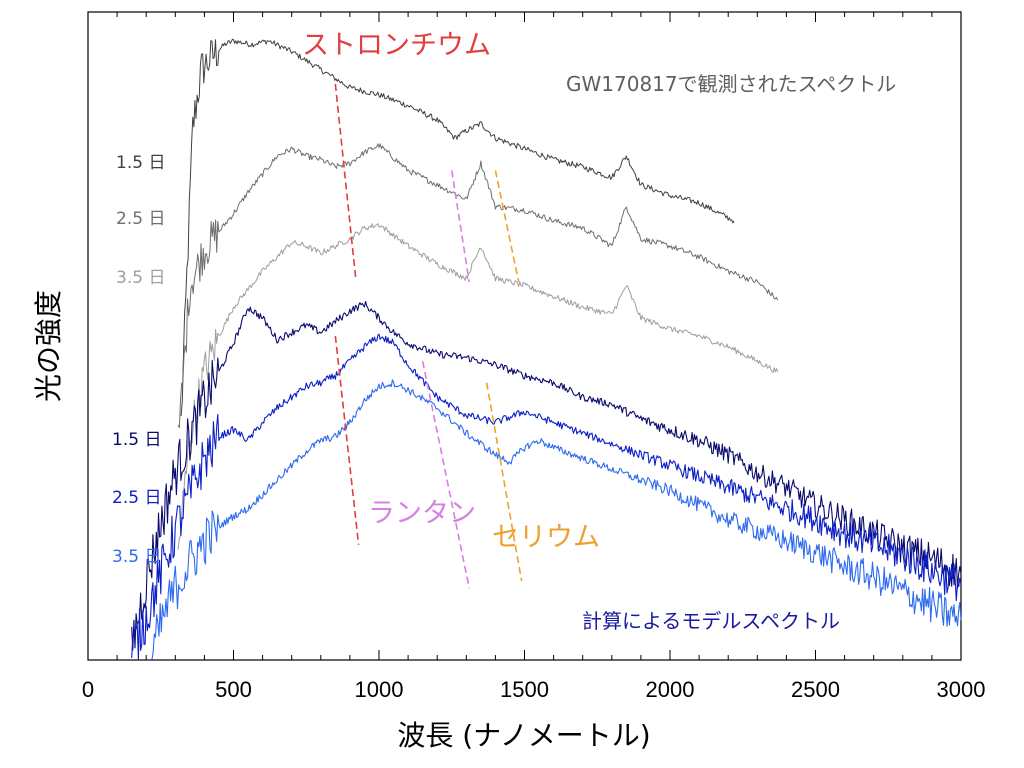  Describe the element at coordinates (396, 45) in the screenshot. I see `annotation-strontium: ストロンチウム` at that location.